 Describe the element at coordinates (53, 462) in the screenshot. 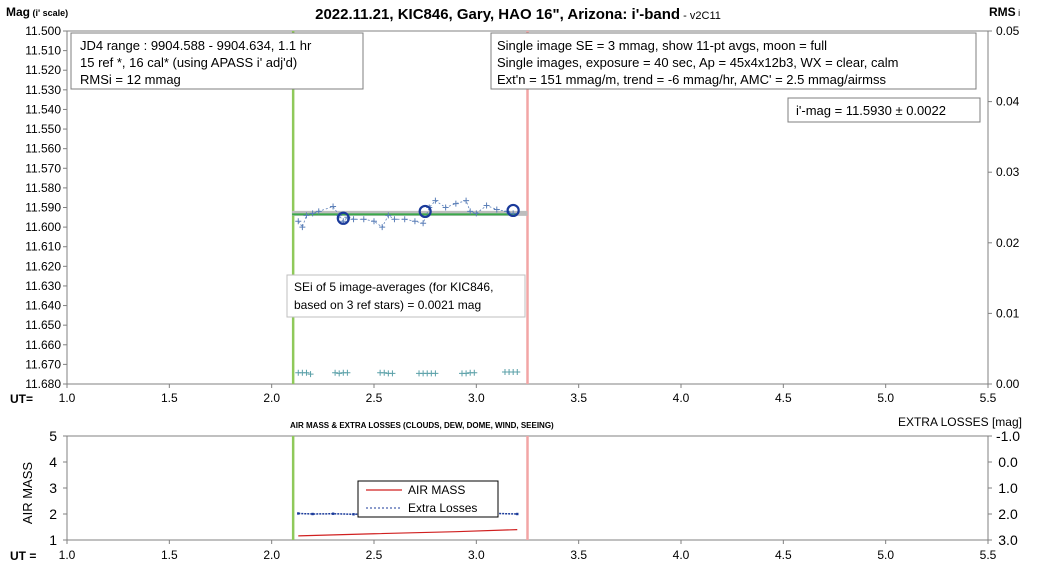

I see `airmass-y-tick-label: 4` at that location.